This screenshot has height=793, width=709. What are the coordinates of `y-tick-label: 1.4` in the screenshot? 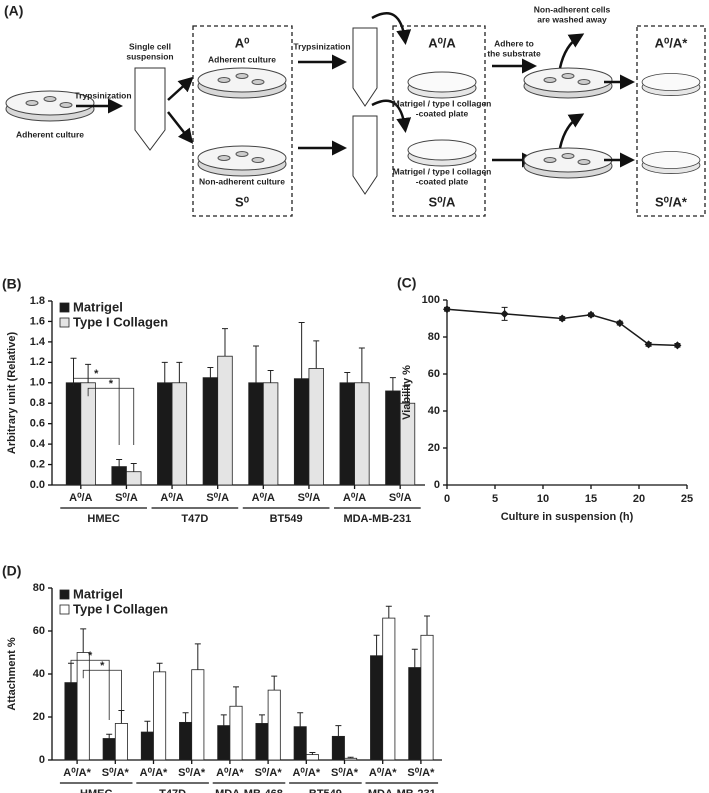 It's located at (38, 342).